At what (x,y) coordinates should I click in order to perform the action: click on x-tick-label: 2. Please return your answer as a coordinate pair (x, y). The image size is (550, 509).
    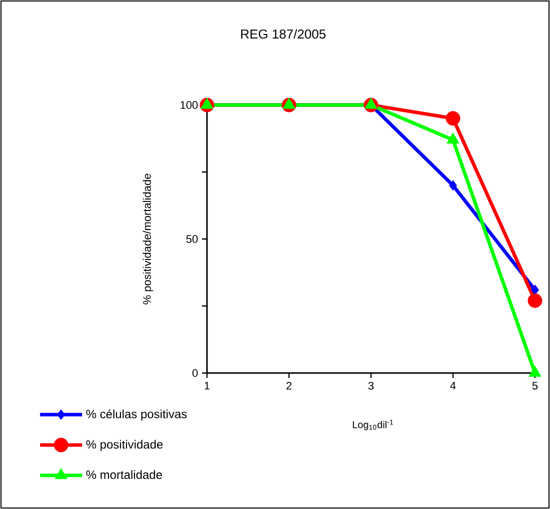
    Looking at the image, I should click on (289, 386).